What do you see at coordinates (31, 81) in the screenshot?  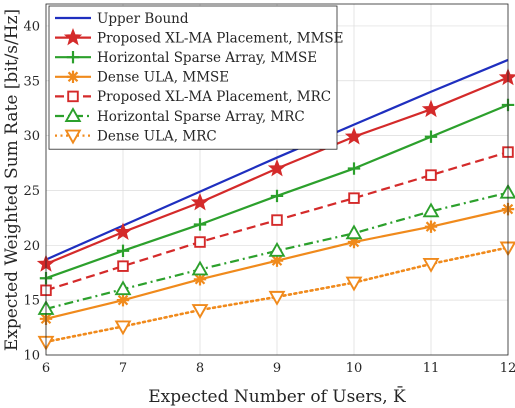 I see `y-tick-label: 35` at bounding box center [31, 81].